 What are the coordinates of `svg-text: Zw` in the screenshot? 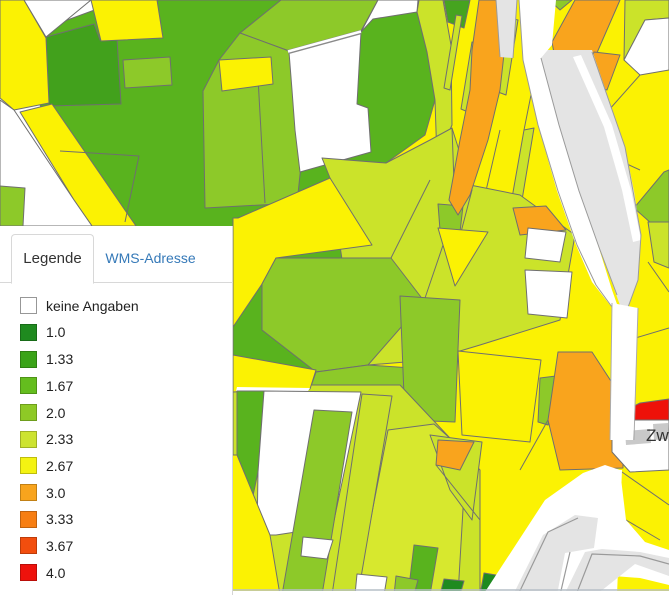 It's located at (657, 435).